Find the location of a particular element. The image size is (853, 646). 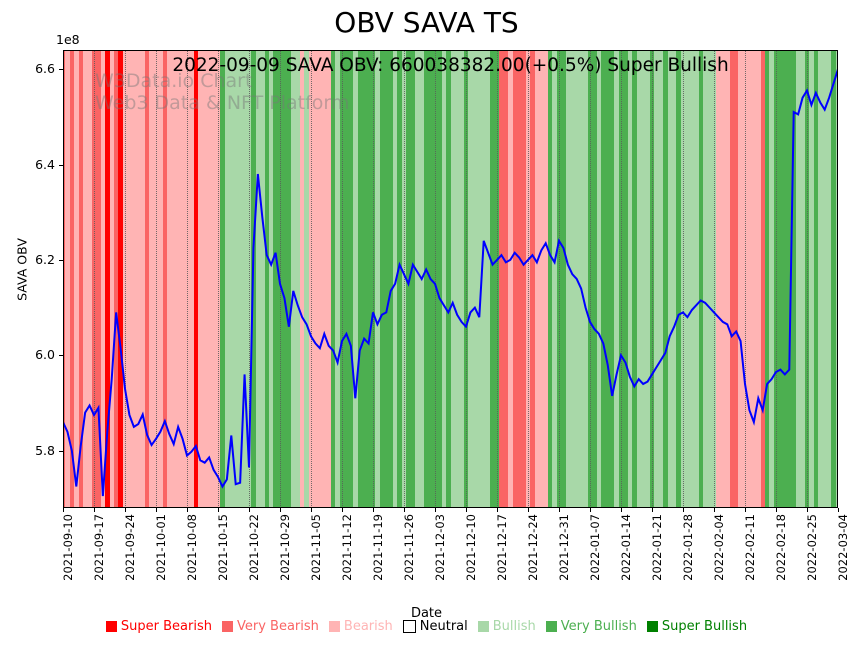

legend-item: Super Bullish is located at coordinates (696, 626).